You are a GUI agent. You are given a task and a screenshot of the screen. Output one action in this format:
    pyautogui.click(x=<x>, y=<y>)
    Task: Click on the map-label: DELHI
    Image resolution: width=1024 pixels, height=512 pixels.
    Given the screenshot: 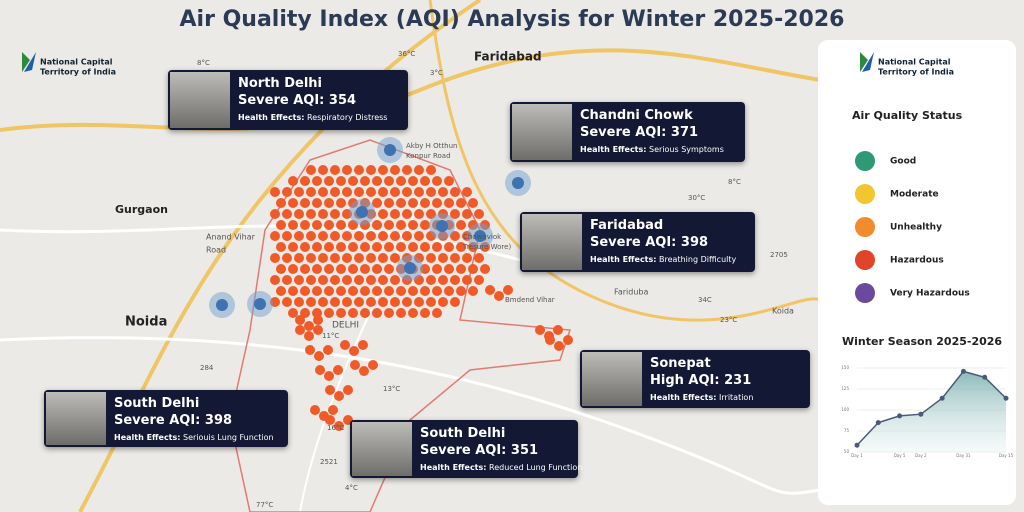 What is the action you would take?
    pyautogui.click(x=345, y=326)
    